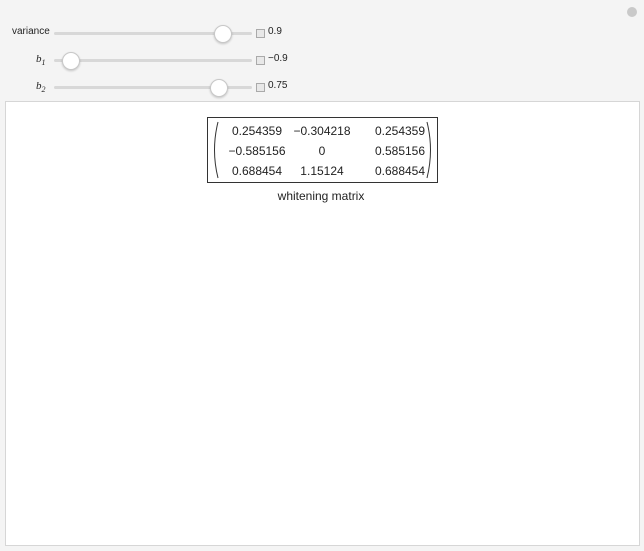 This screenshot has height=551, width=644. What do you see at coordinates (632, 12) in the screenshot?
I see `options-button` at bounding box center [632, 12].